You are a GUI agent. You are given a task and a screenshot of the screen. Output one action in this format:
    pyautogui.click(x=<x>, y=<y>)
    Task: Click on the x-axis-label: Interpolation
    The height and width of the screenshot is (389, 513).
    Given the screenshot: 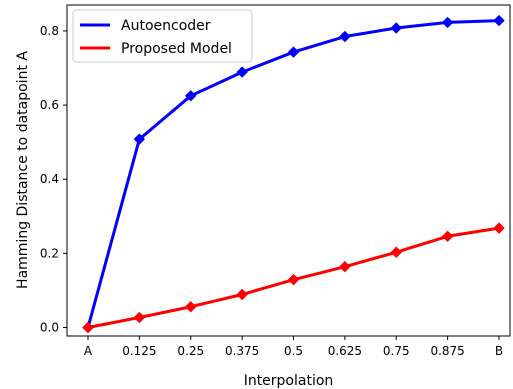 What is the action you would take?
    pyautogui.click(x=289, y=381)
    